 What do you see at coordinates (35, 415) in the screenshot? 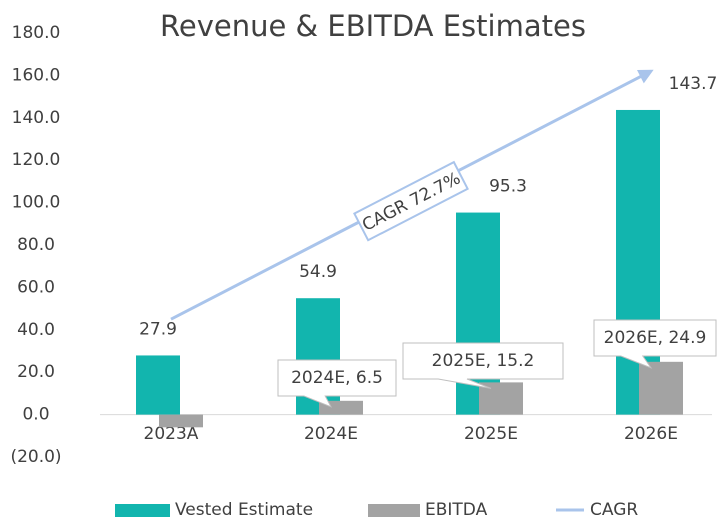
I see `y-tick-label: 0.0` at bounding box center [35, 415].